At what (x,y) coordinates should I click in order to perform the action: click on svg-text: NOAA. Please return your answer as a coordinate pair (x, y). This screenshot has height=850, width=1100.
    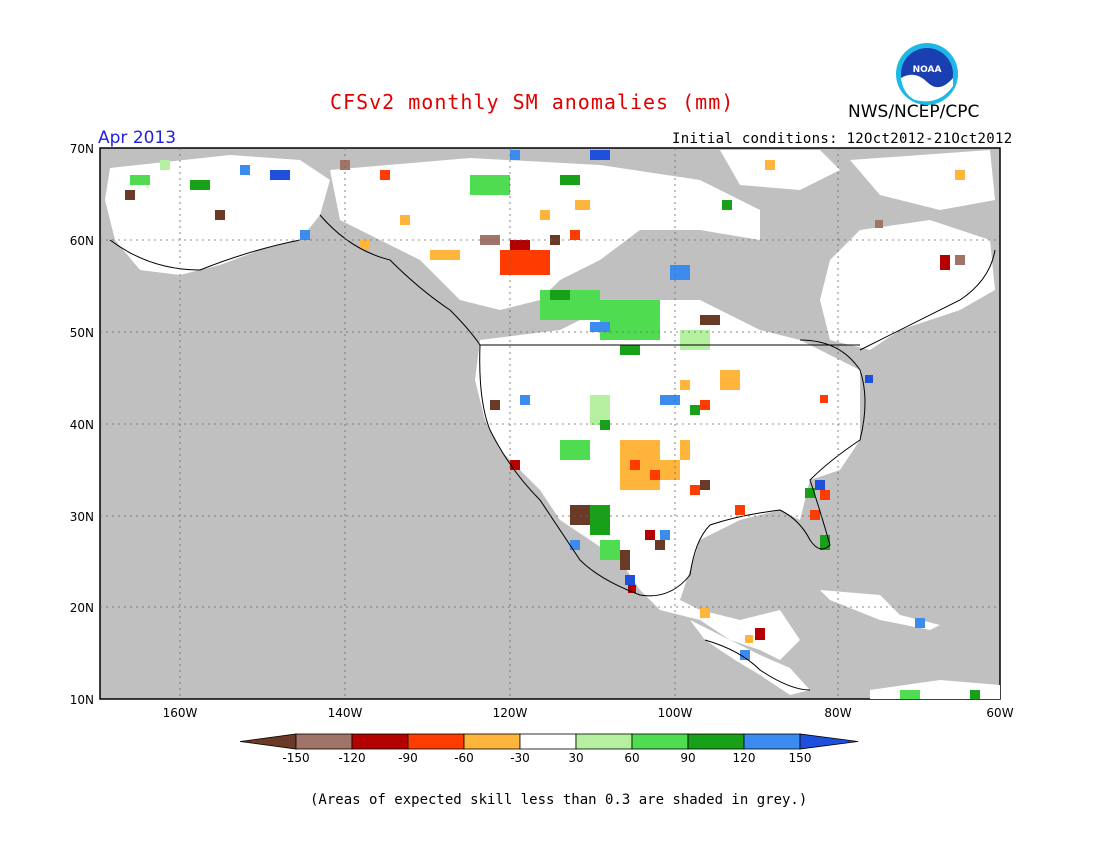
    Looking at the image, I should click on (927, 70).